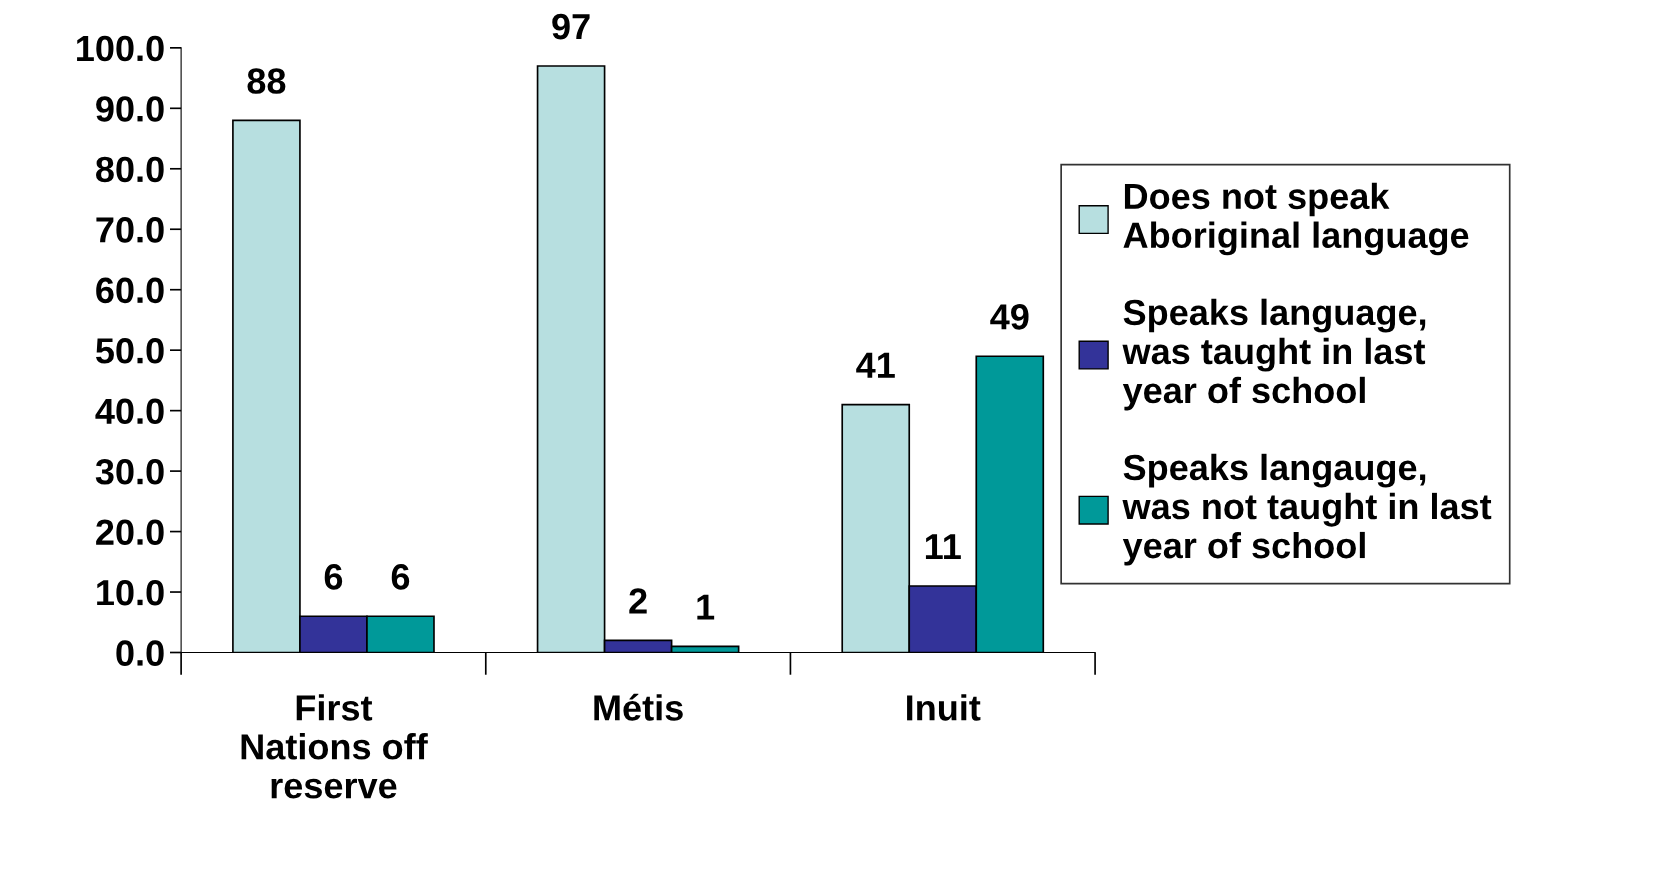 The width and height of the screenshot is (1677, 870). What do you see at coordinates (943, 547) in the screenshot?
I see `data-label: 11` at bounding box center [943, 547].